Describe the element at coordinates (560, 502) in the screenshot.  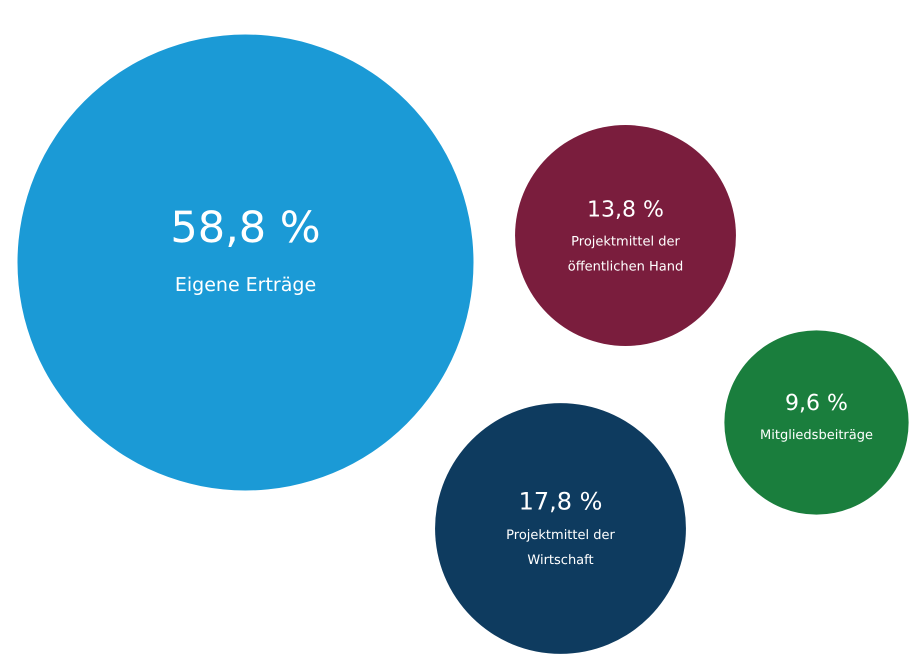
I see `data-label: 17,8 %` at that location.